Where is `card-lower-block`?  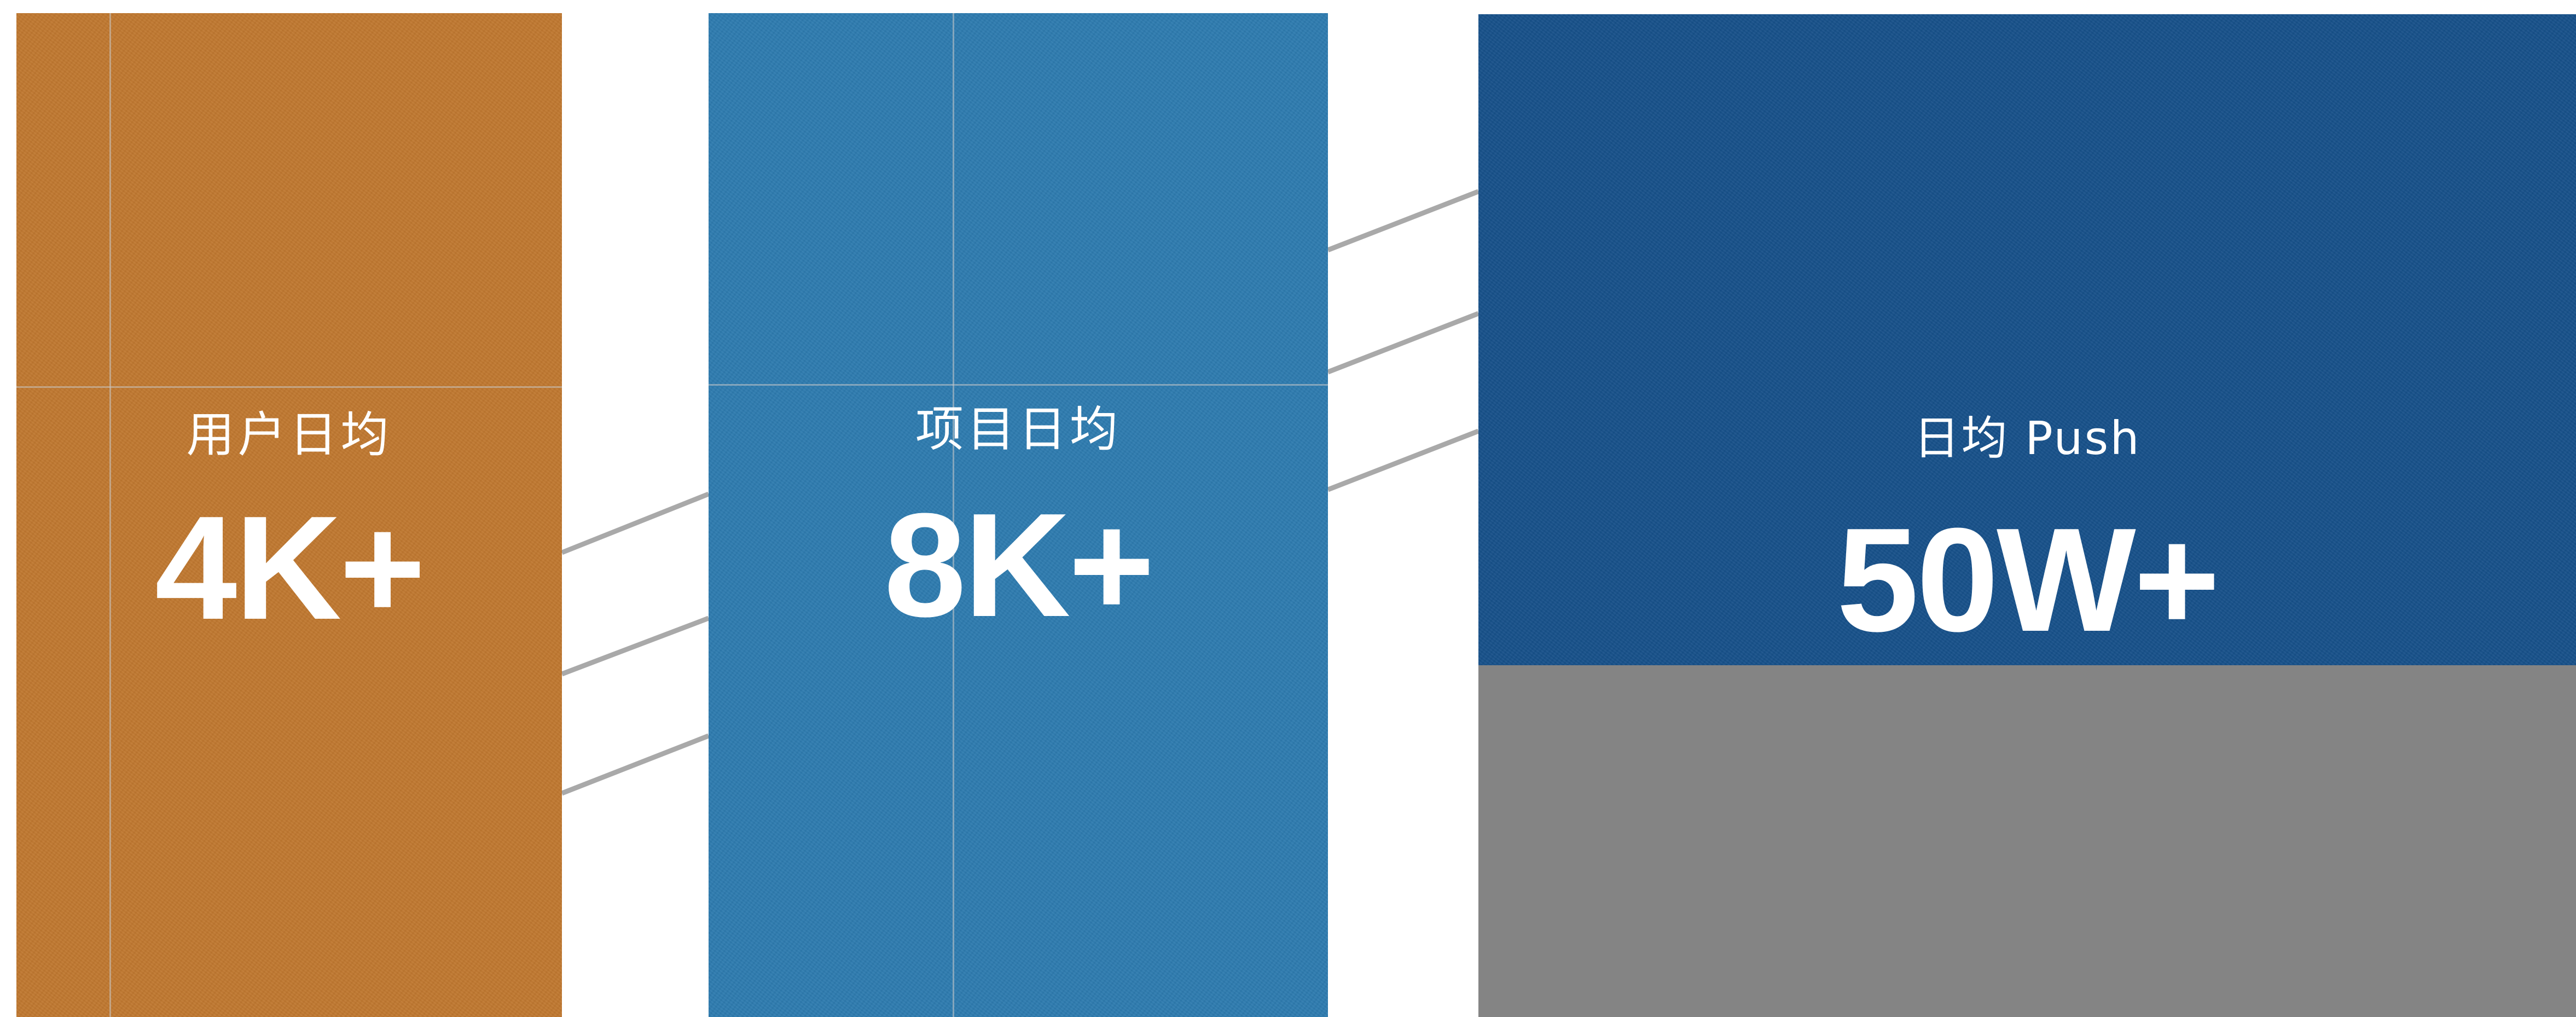 card-lower-block is located at coordinates (2027, 841).